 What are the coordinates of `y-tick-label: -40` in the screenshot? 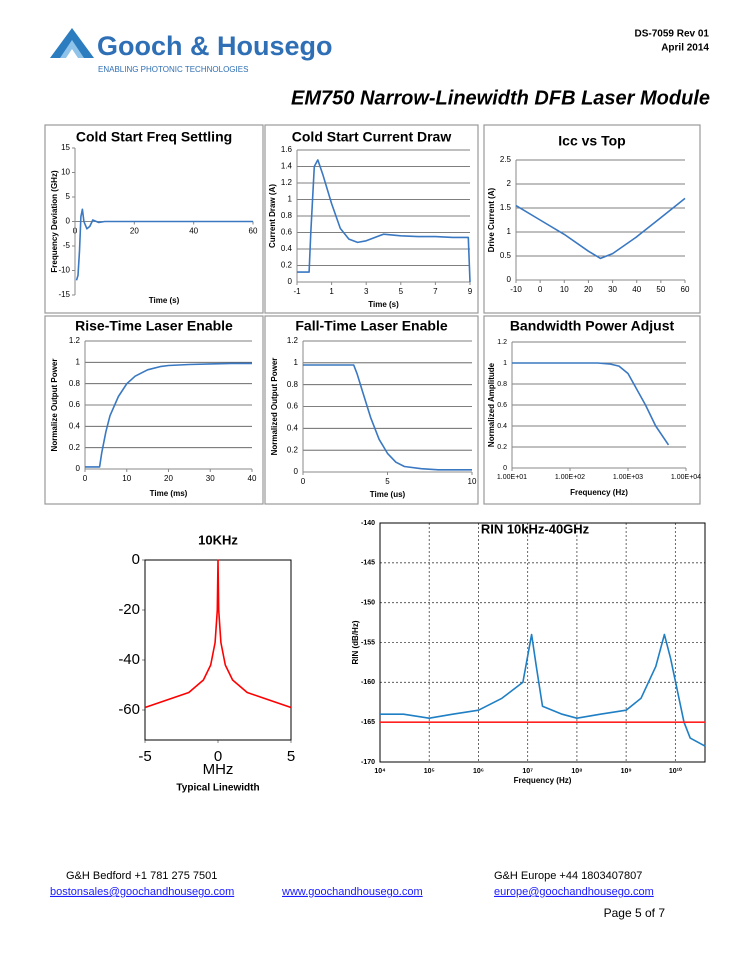 It's located at (129, 659).